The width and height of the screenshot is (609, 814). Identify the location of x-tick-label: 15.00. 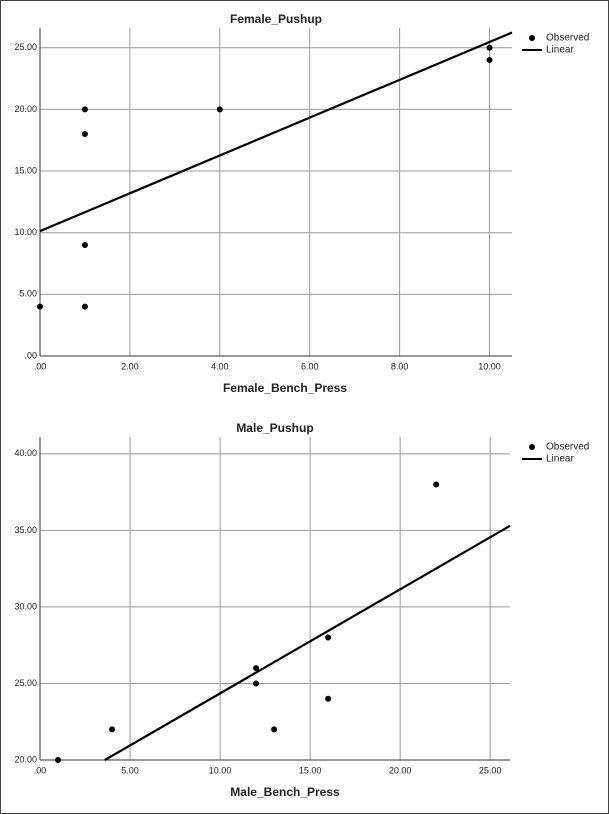
(310, 770).